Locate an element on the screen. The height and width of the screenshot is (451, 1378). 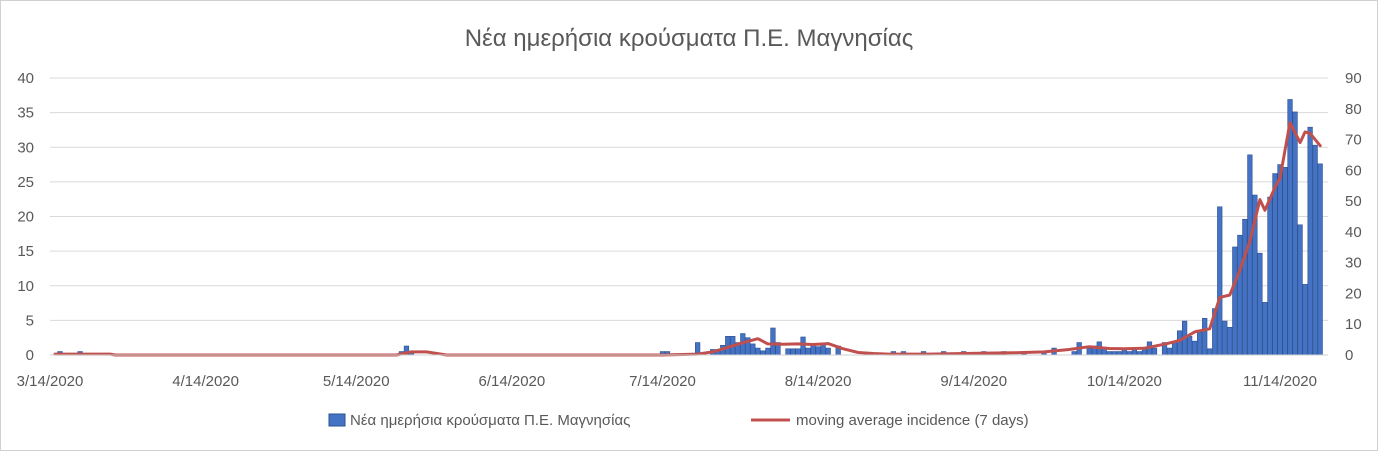
y-right-tick-label: 10 is located at coordinates (1353, 324).